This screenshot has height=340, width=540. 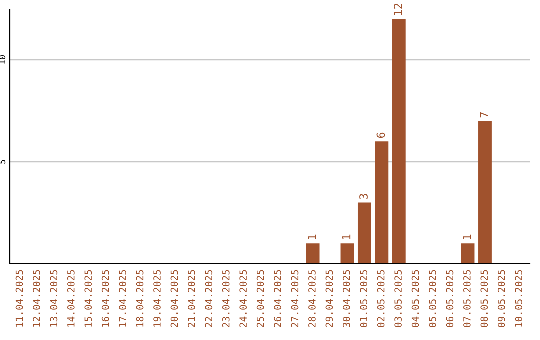 What do you see at coordinates (484, 115) in the screenshot?
I see `data-label: 7` at bounding box center [484, 115].